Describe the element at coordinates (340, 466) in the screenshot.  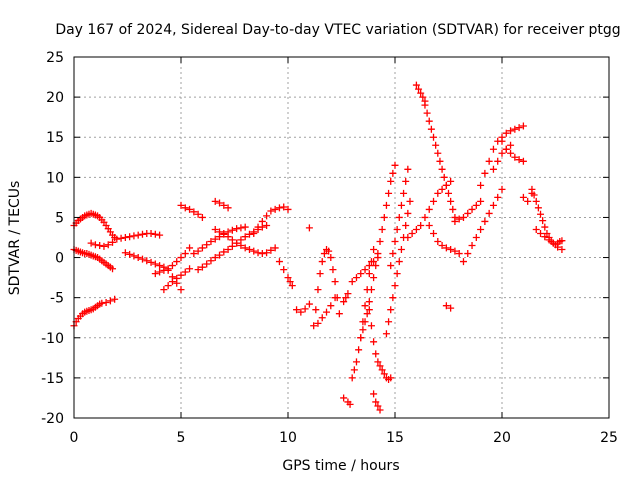
I see `x-axis-label: GPS time / hours` at that location.